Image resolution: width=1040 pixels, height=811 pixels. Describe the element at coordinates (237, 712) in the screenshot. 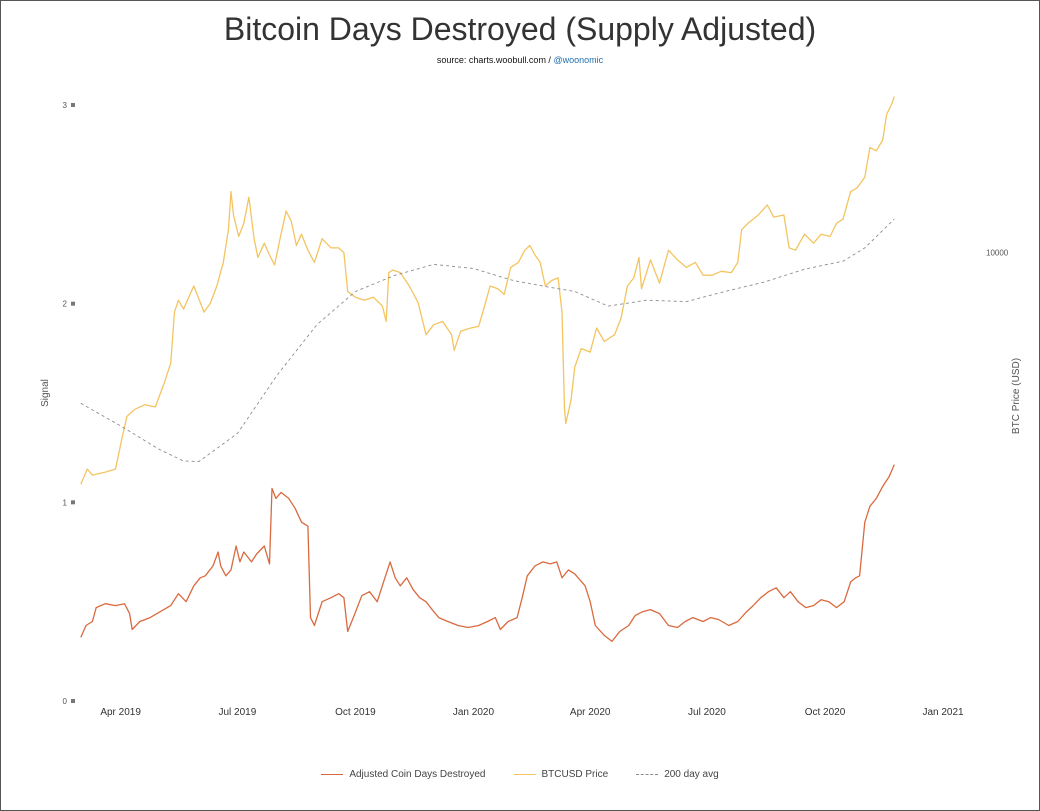

I see `x-tick-label: Jul 2019` at that location.